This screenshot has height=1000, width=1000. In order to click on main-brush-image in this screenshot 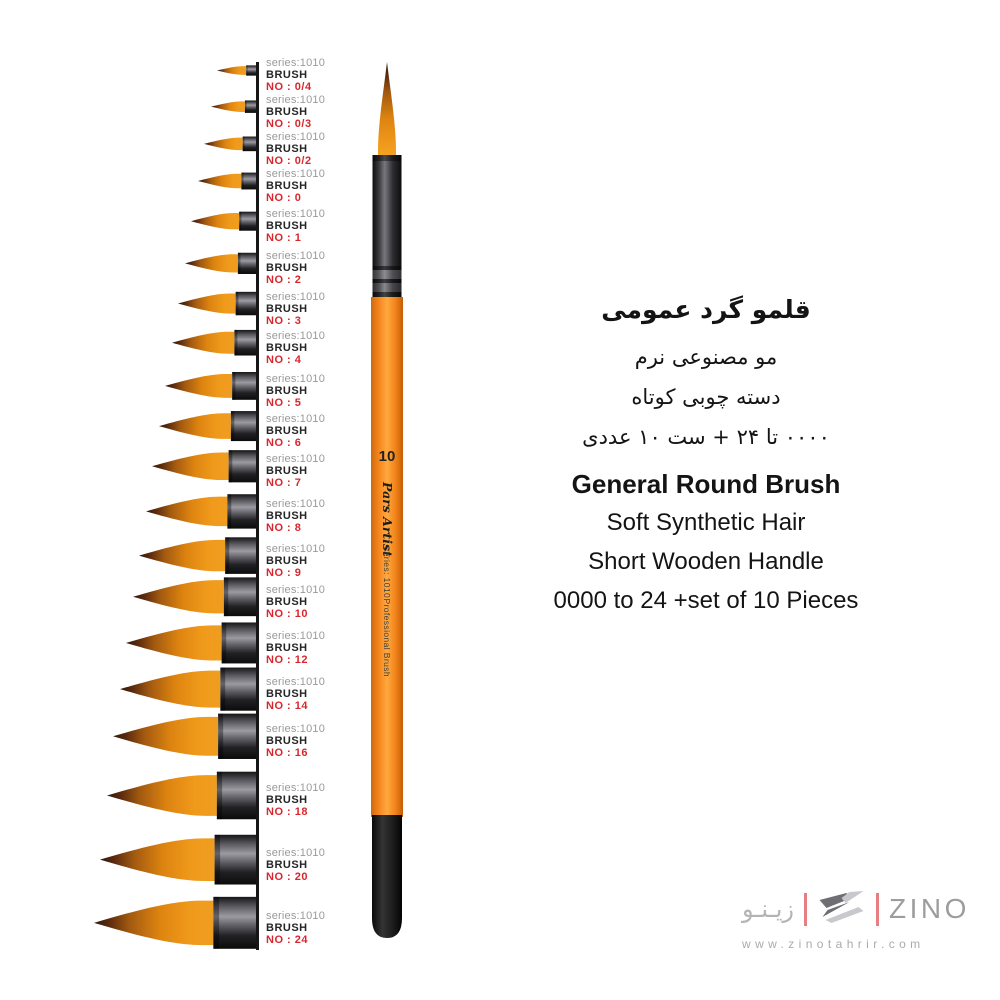, I will do `click(387, 500)`.